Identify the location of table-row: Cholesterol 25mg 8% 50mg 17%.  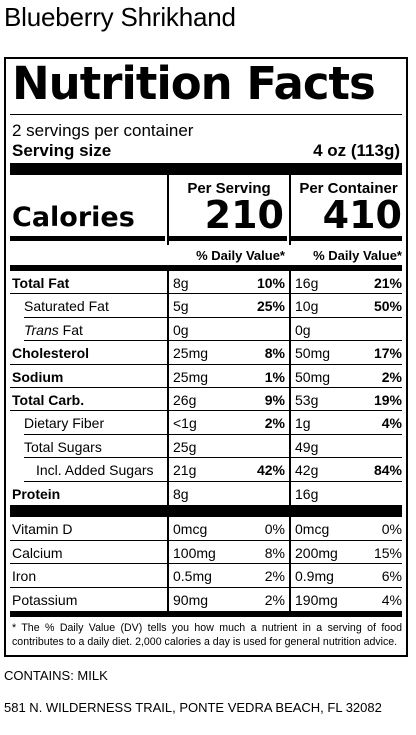
(206, 353).